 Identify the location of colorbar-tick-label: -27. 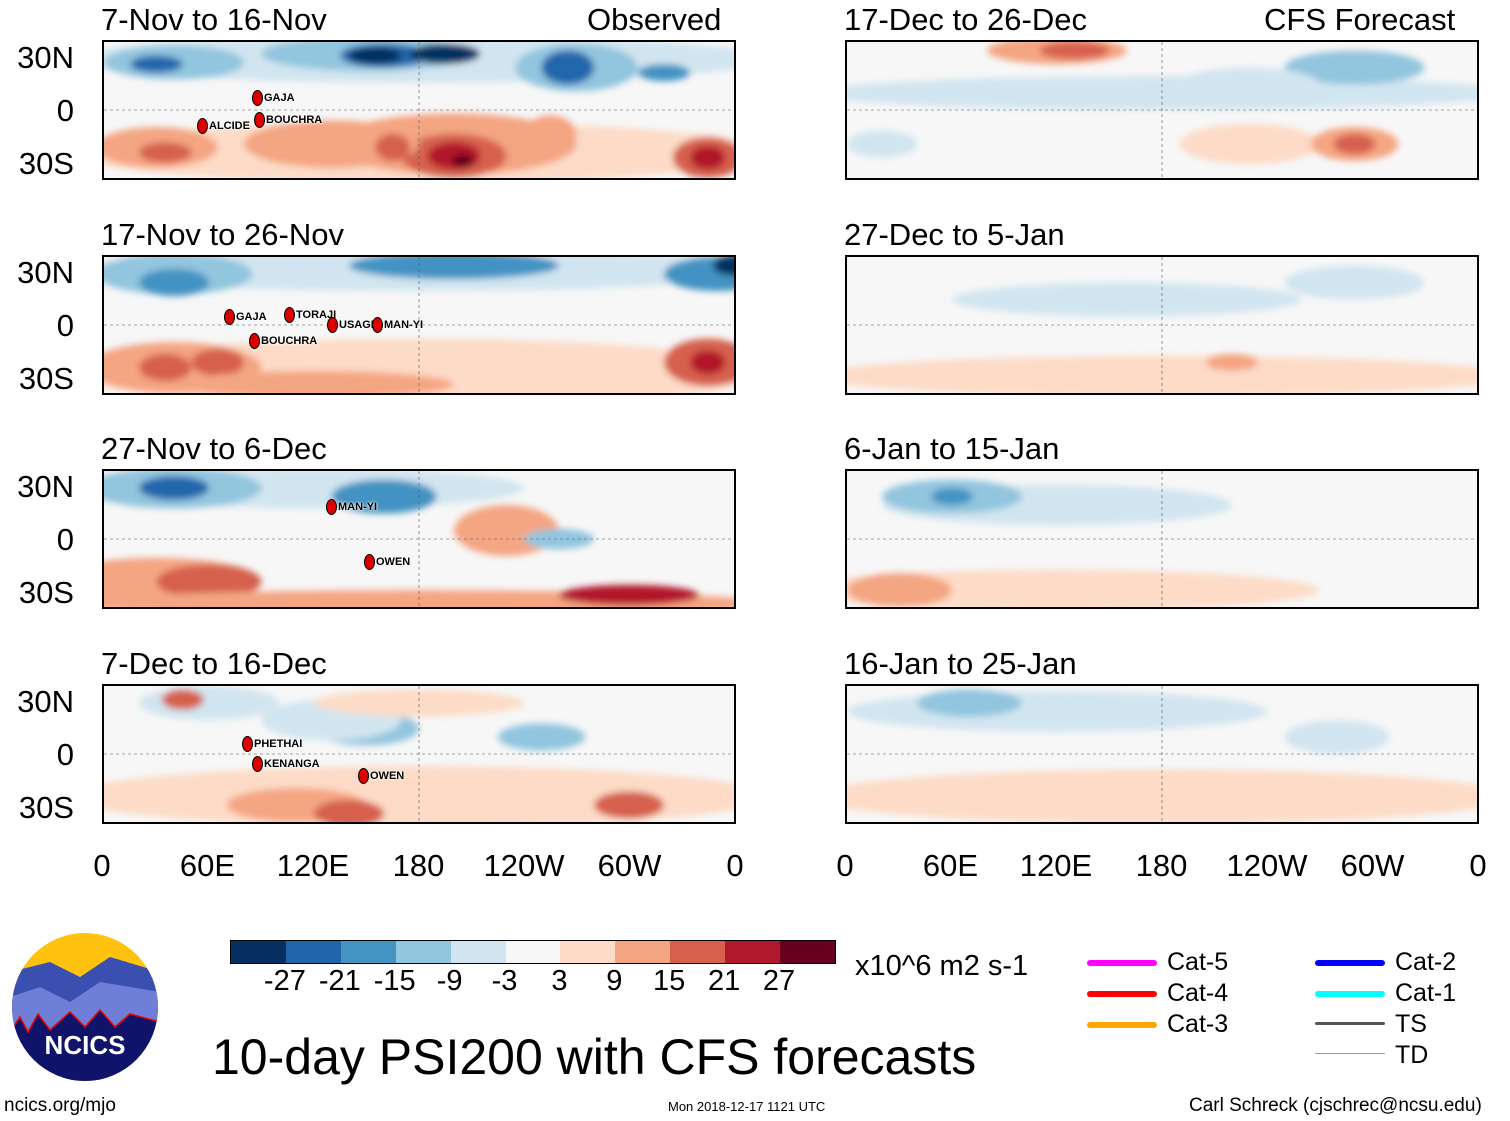
(284, 981).